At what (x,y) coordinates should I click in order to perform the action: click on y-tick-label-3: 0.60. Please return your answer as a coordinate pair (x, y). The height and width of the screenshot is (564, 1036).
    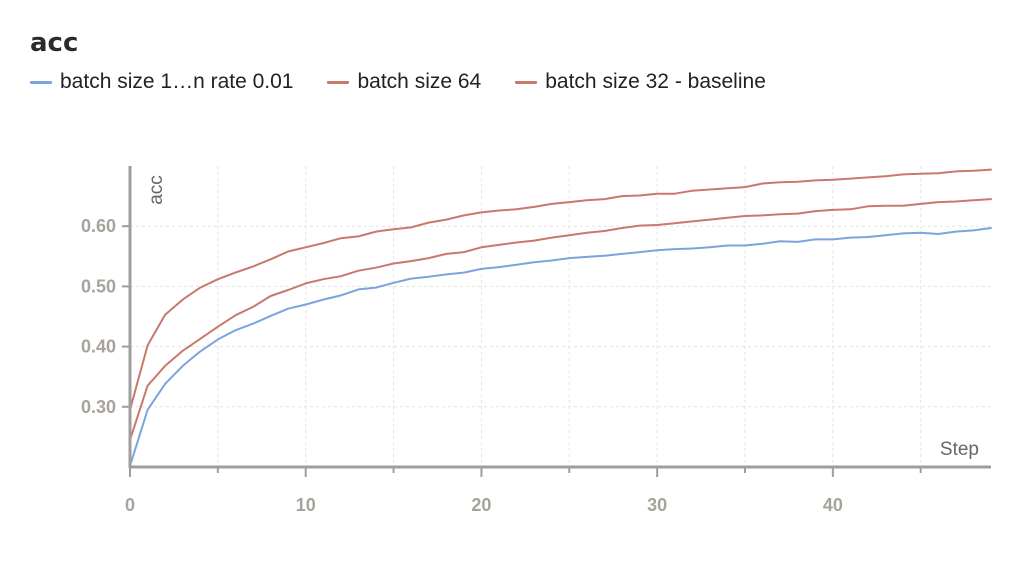
    Looking at the image, I should click on (98, 226).